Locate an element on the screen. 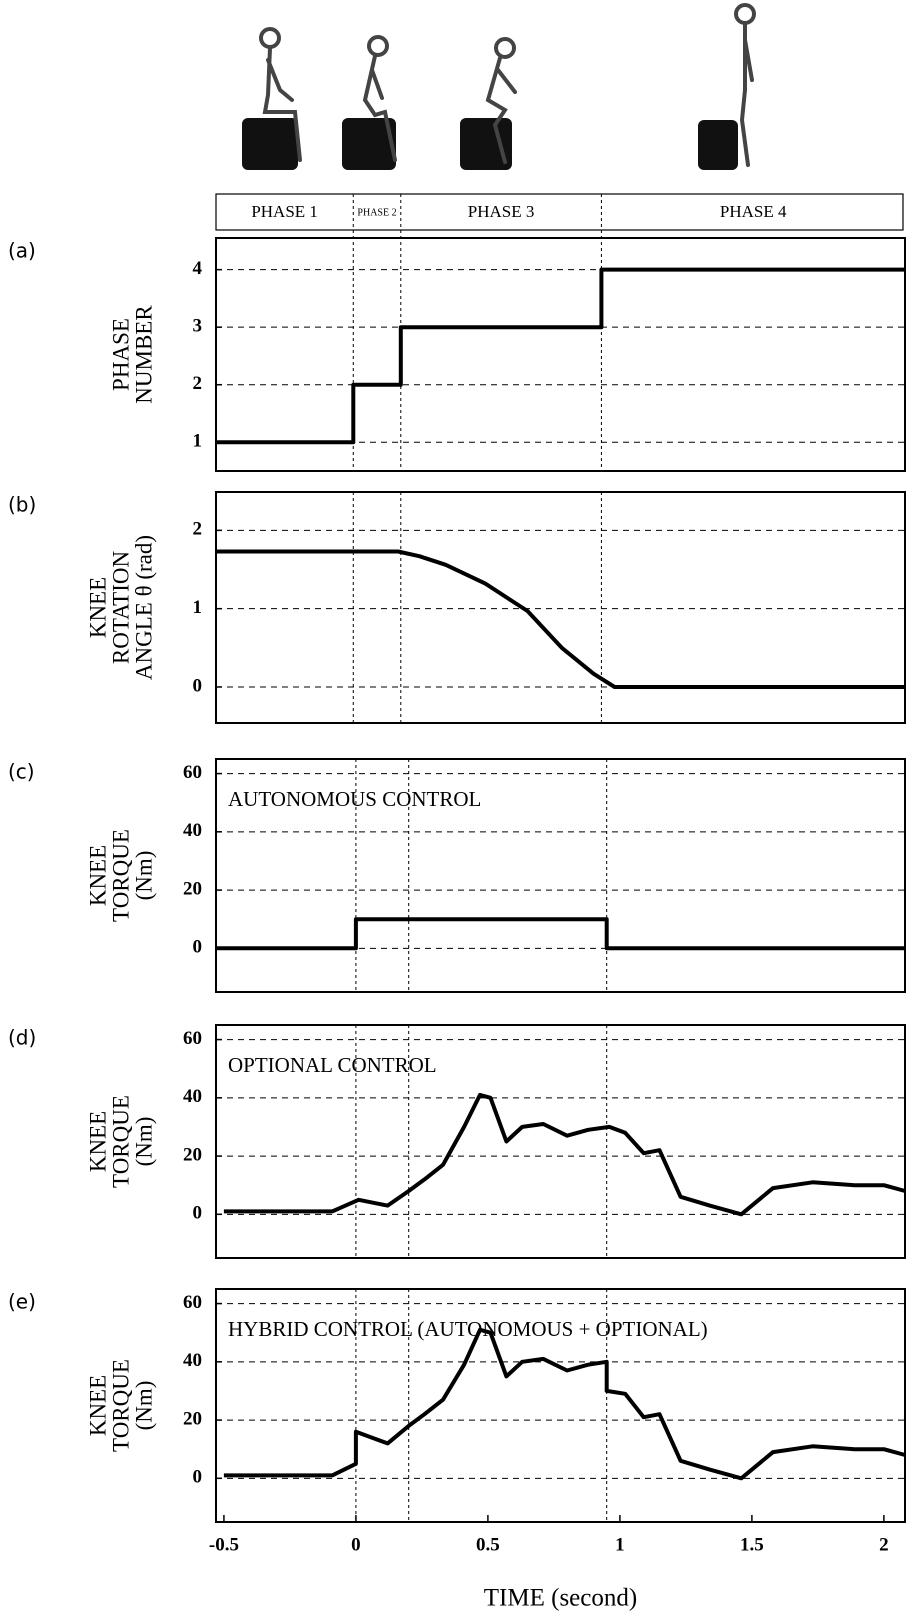  figures is located at coordinates (507, 85).